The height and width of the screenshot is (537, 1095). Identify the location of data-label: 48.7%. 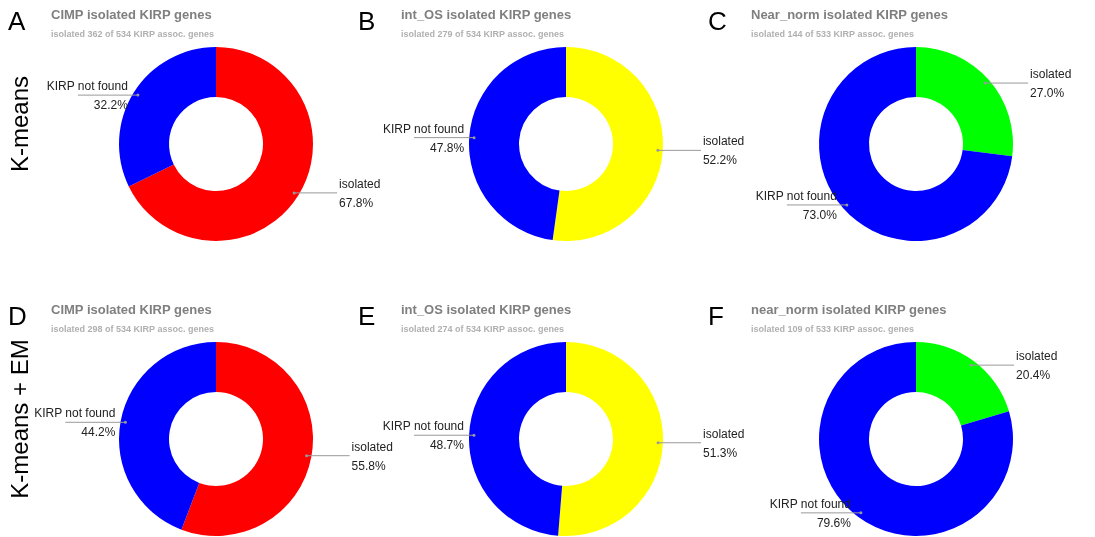
(447, 445).